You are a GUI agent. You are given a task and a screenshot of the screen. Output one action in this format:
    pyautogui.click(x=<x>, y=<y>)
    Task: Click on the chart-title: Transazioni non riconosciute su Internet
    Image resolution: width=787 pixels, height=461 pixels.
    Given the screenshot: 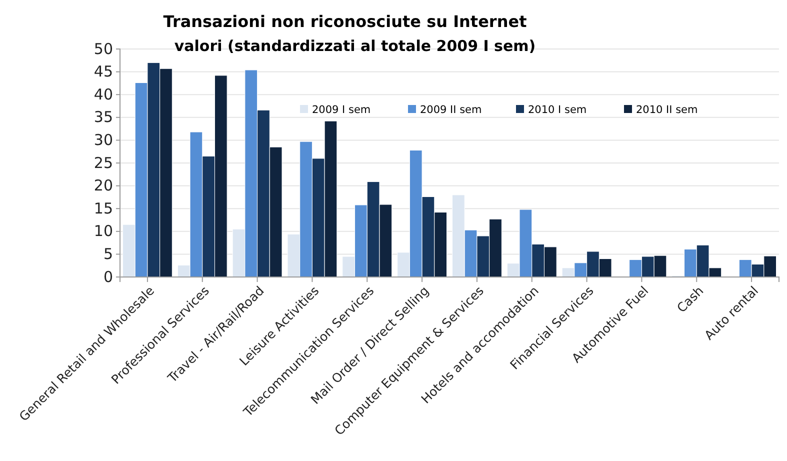 What is the action you would take?
    pyautogui.click(x=345, y=21)
    